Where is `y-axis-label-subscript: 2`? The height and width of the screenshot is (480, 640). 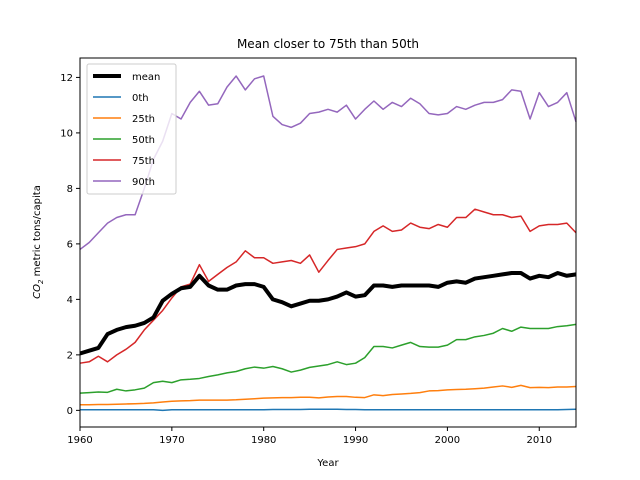
y-axis-label-subscript: 2 is located at coordinates (41, 281).